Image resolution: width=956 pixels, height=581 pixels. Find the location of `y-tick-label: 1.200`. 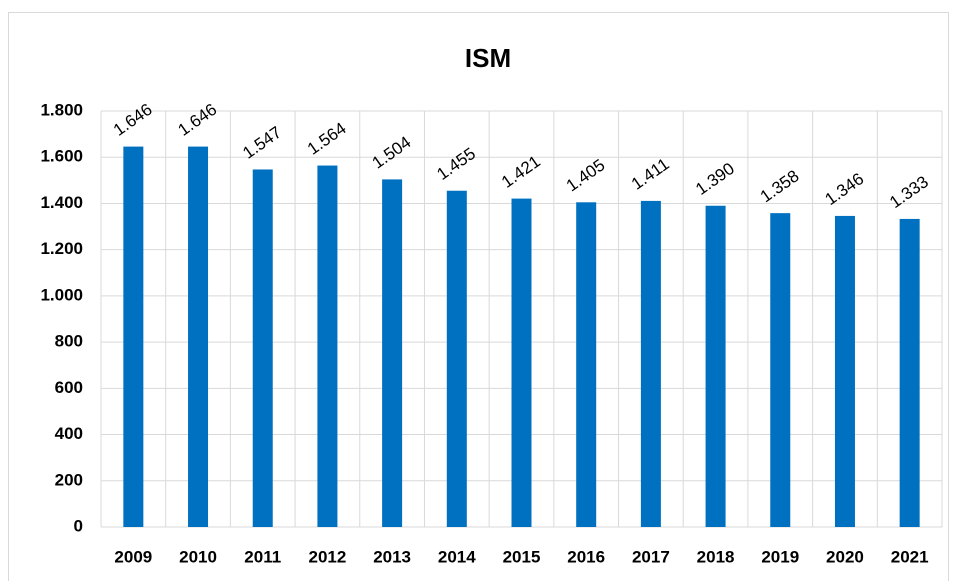

y-tick-label: 1.200 is located at coordinates (61, 248).